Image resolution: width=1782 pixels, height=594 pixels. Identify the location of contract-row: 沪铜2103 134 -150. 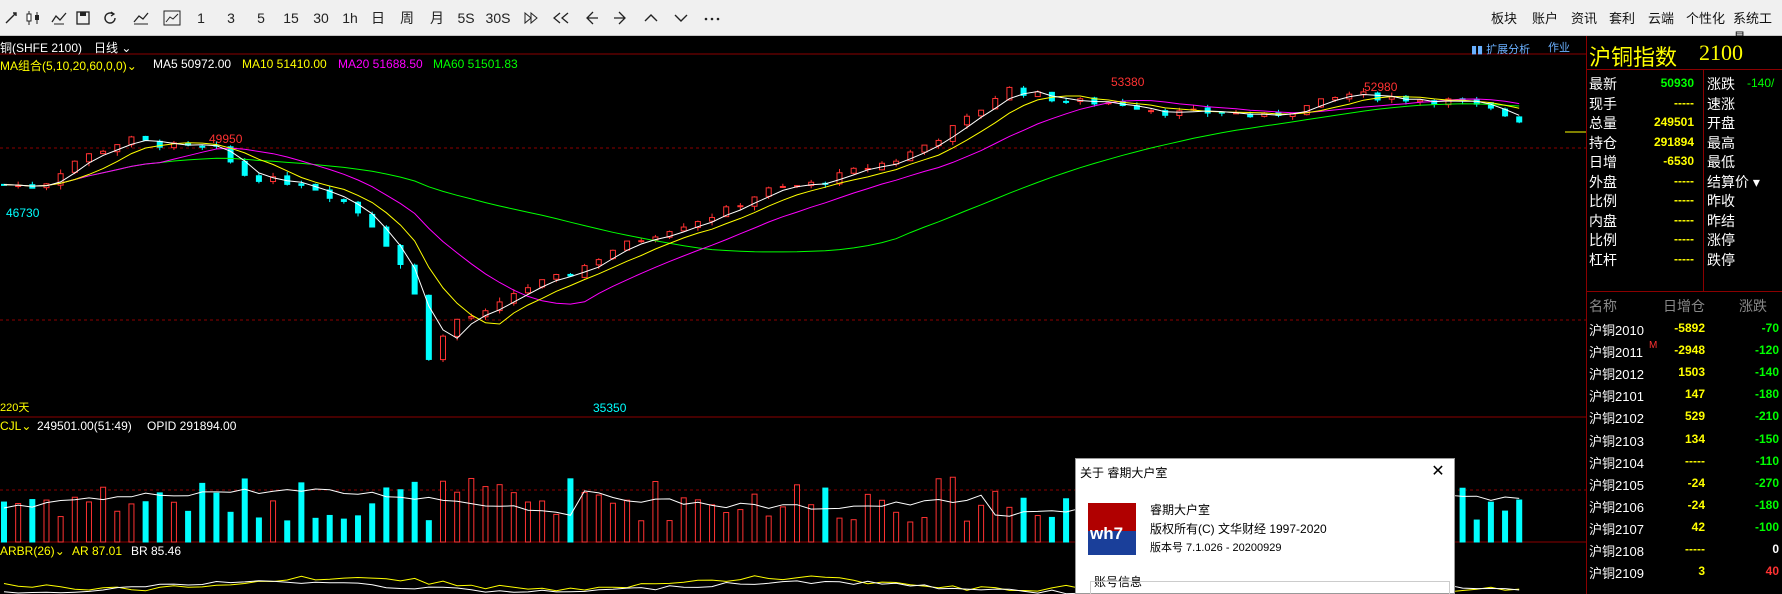
(1684, 440).